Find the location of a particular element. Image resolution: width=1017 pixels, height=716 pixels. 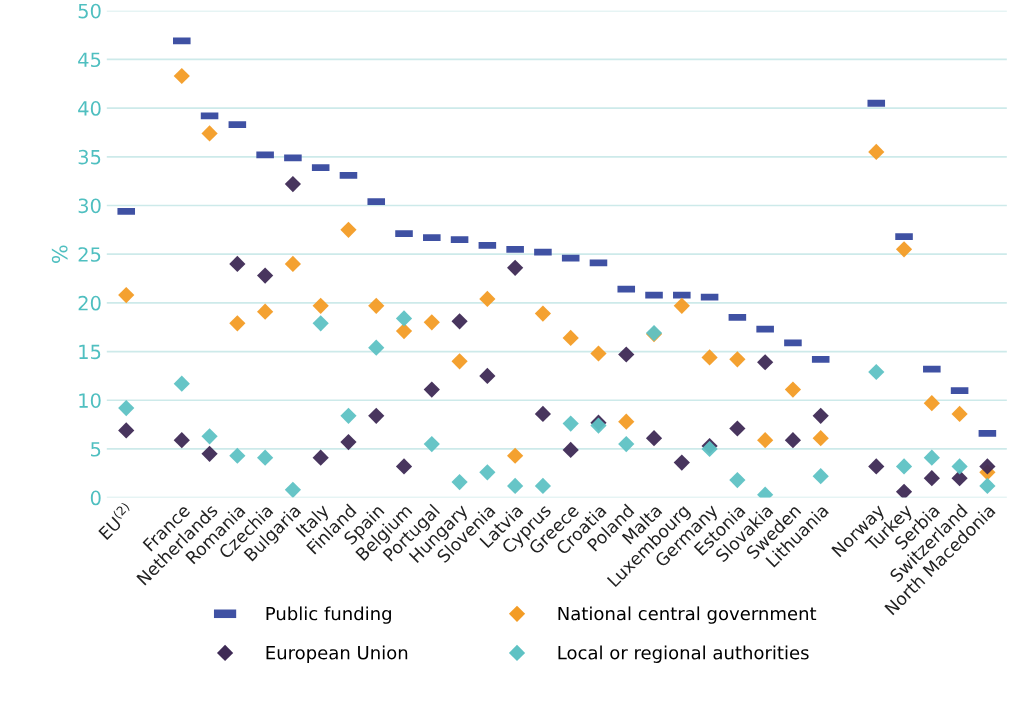

y-tick-label: 15 is located at coordinates (90, 352).